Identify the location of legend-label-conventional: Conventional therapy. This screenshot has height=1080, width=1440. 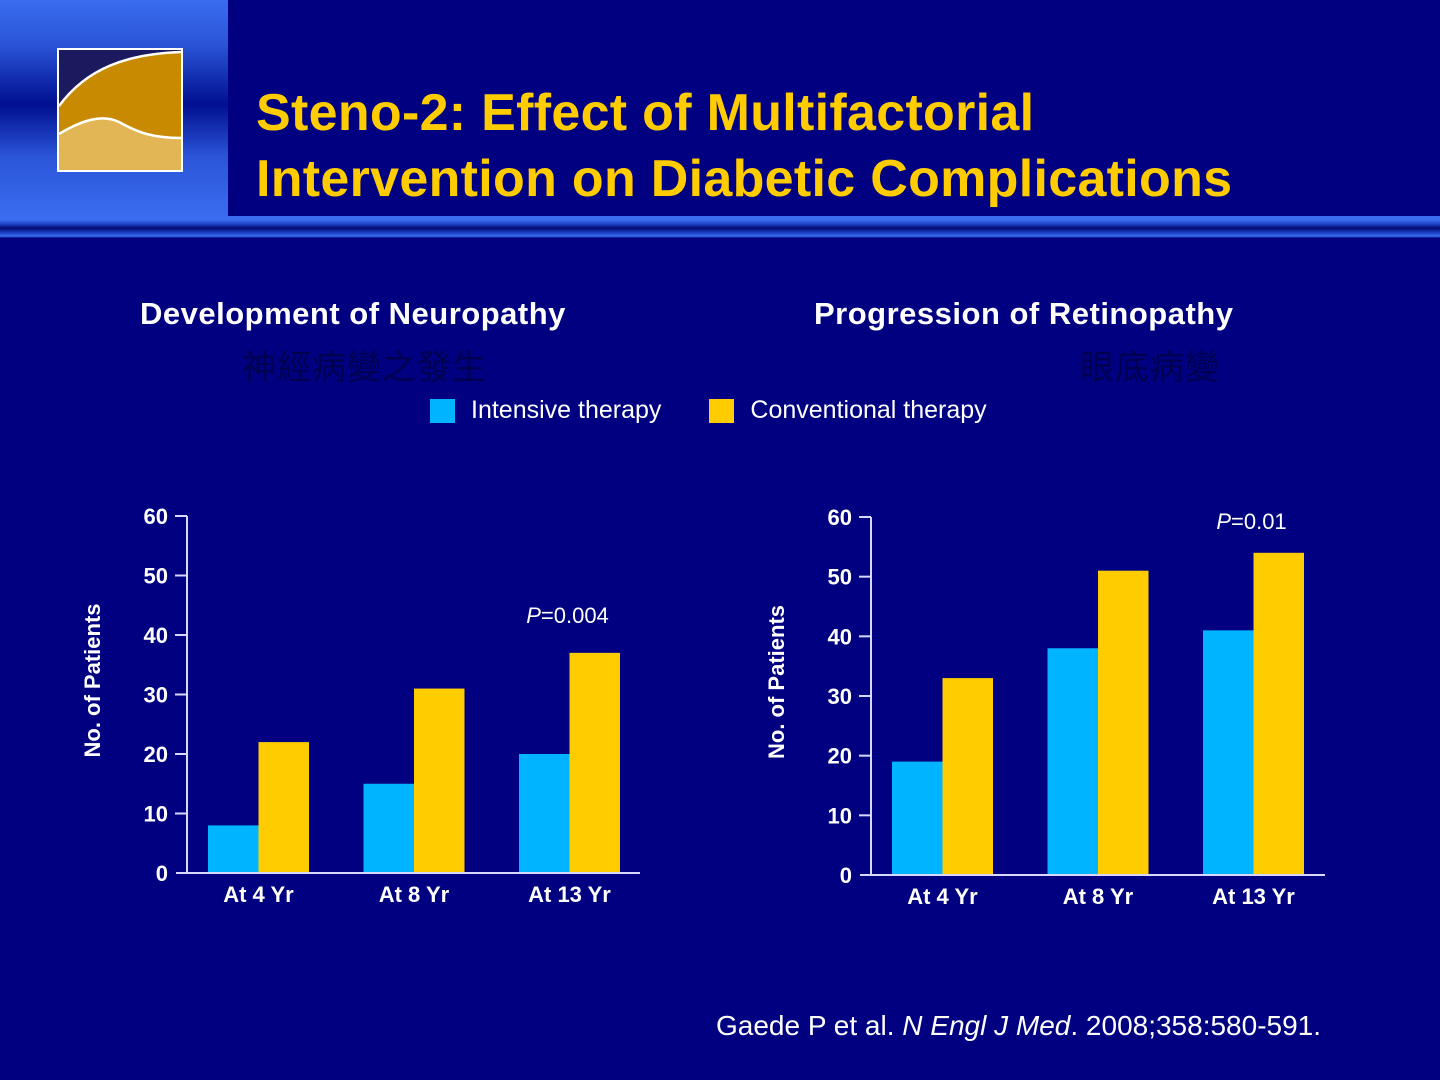
(868, 410).